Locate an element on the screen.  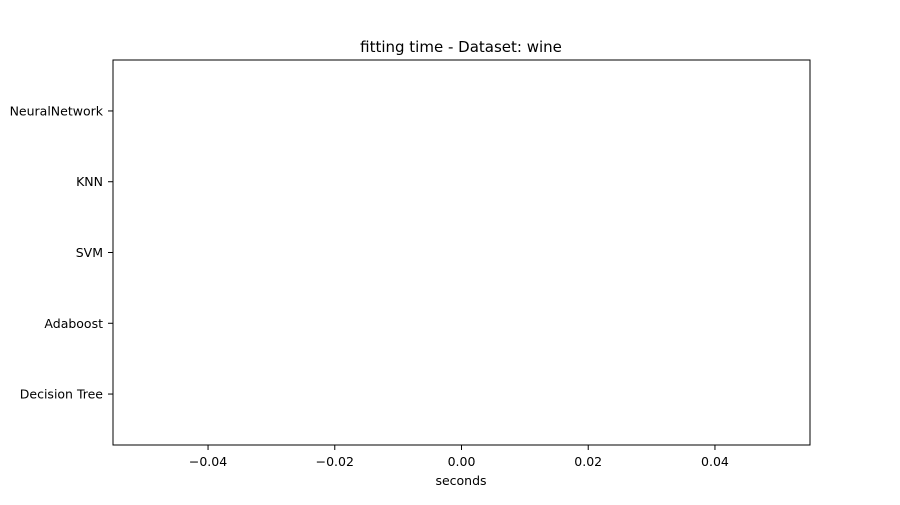
x-tick-label: −0.04 is located at coordinates (208, 461).